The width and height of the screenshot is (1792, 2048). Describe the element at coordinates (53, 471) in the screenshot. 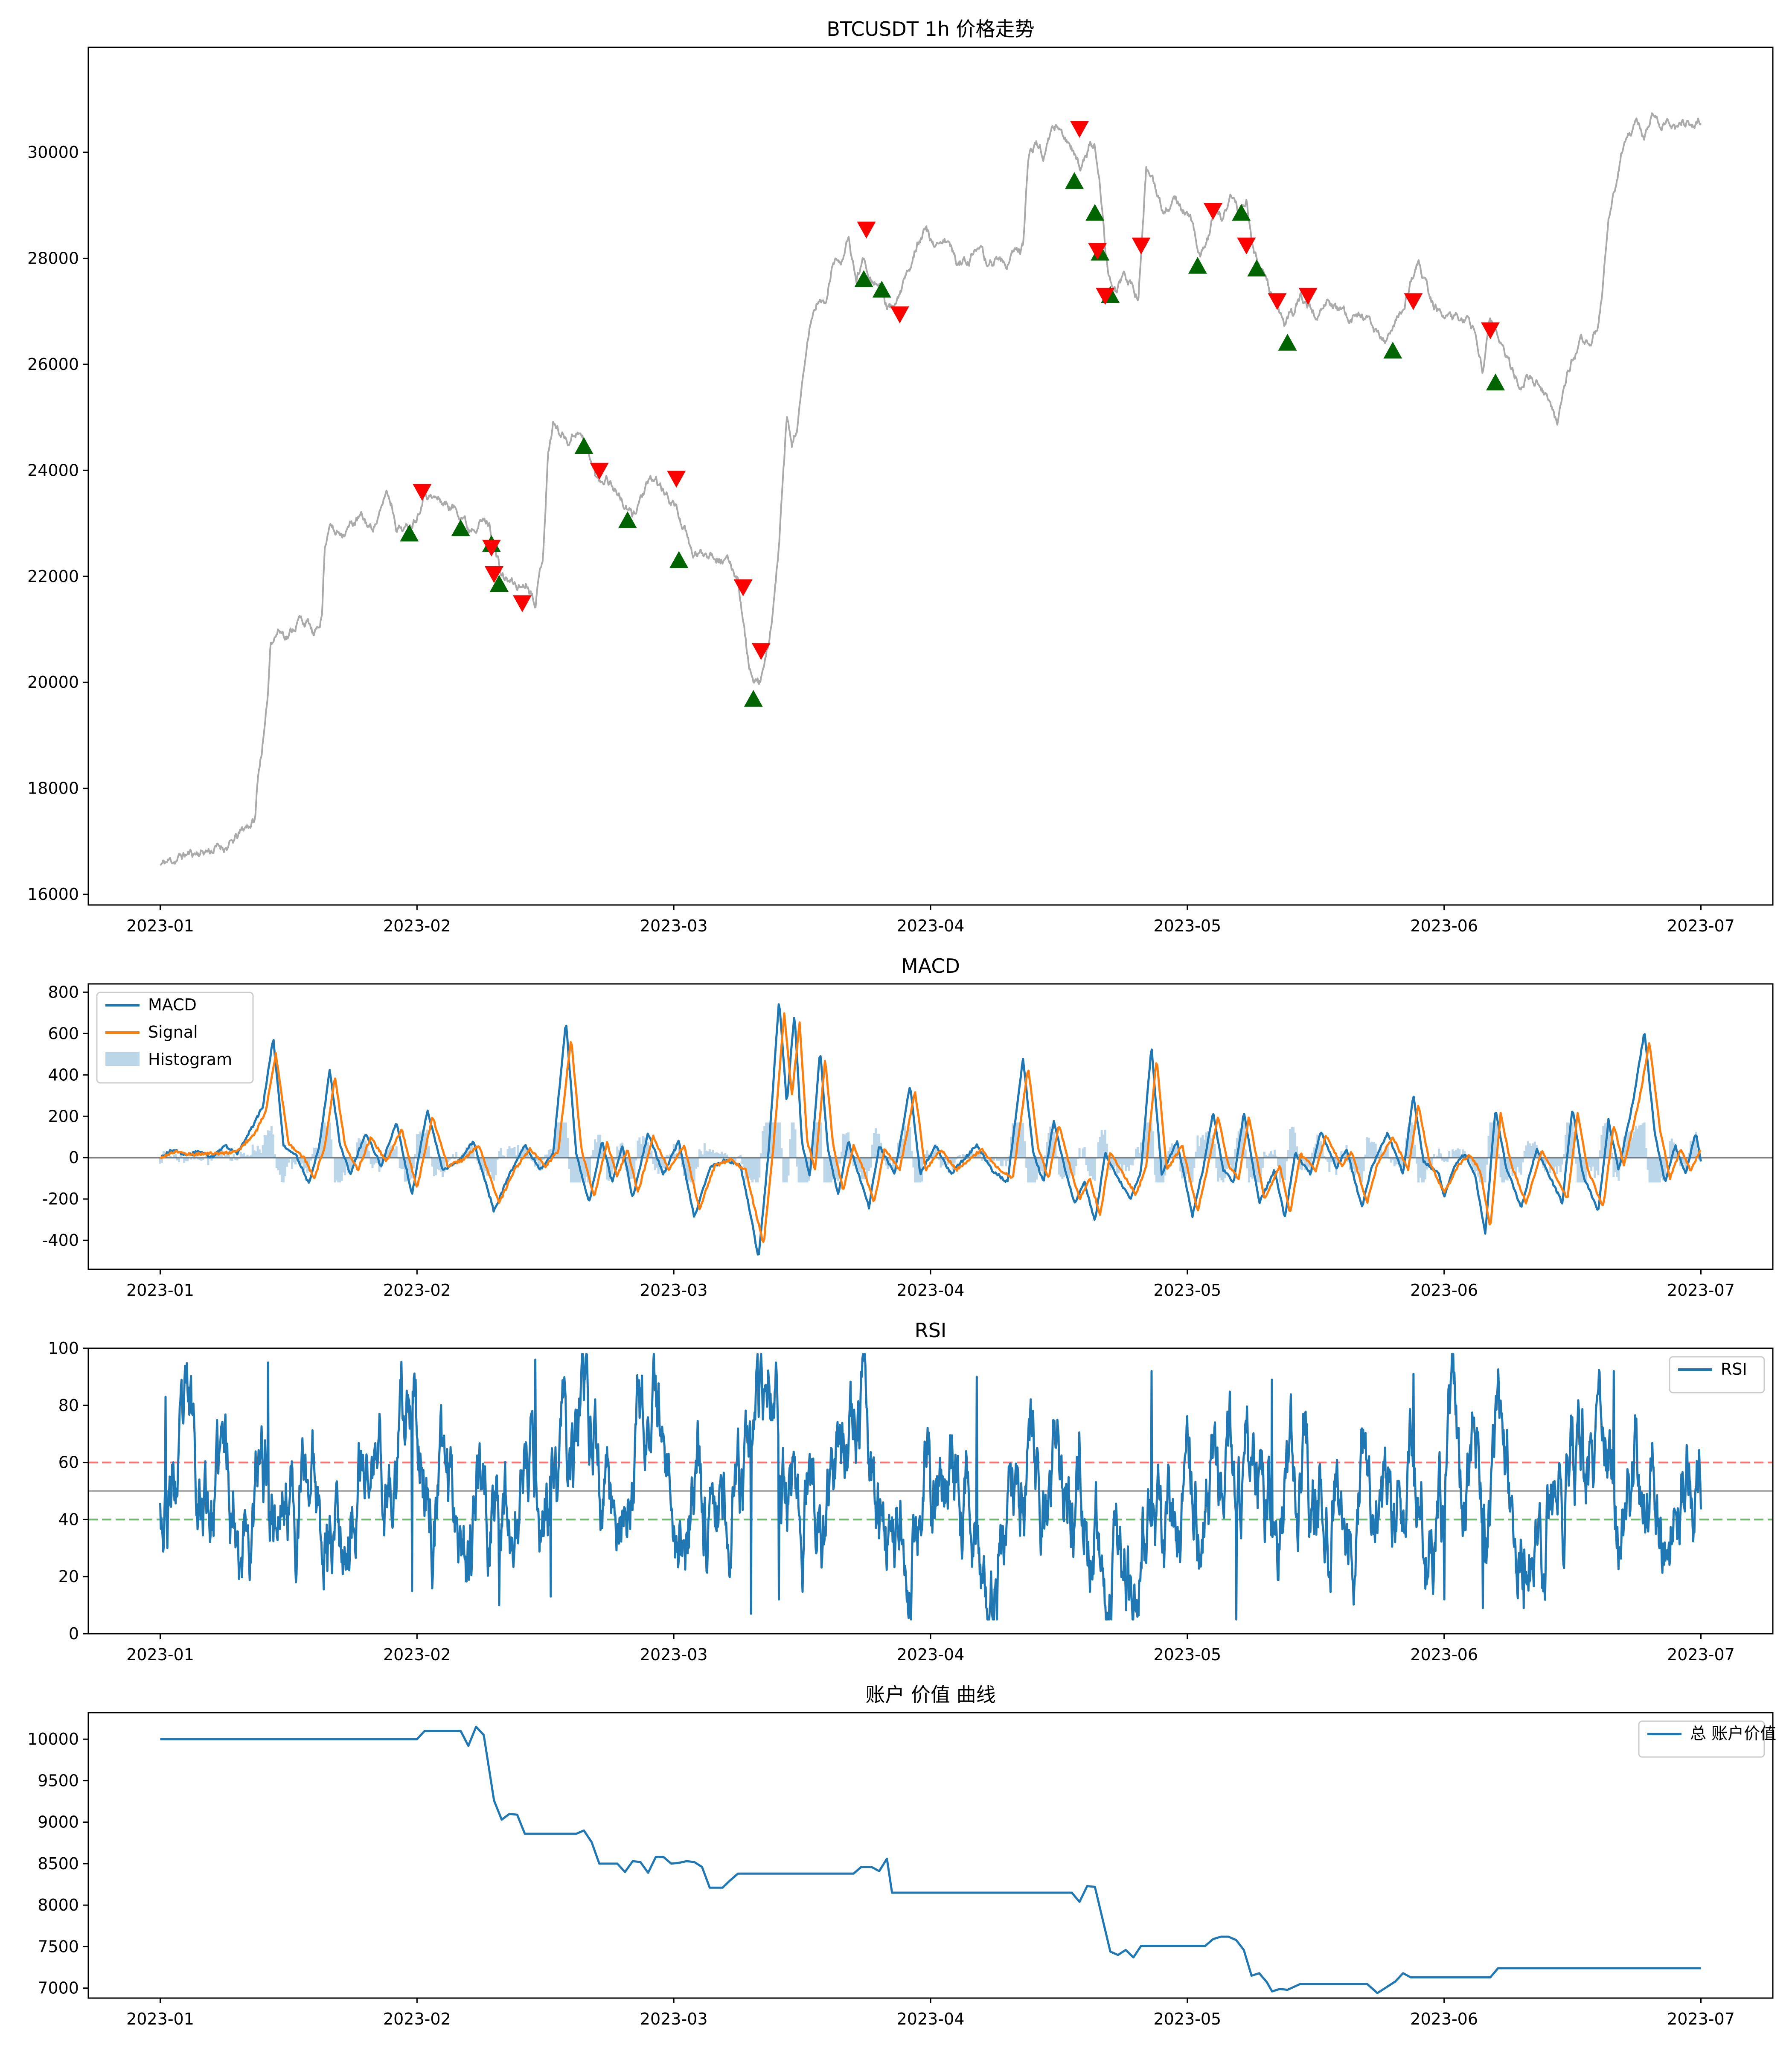

I see `y-tick-label: 24000` at that location.